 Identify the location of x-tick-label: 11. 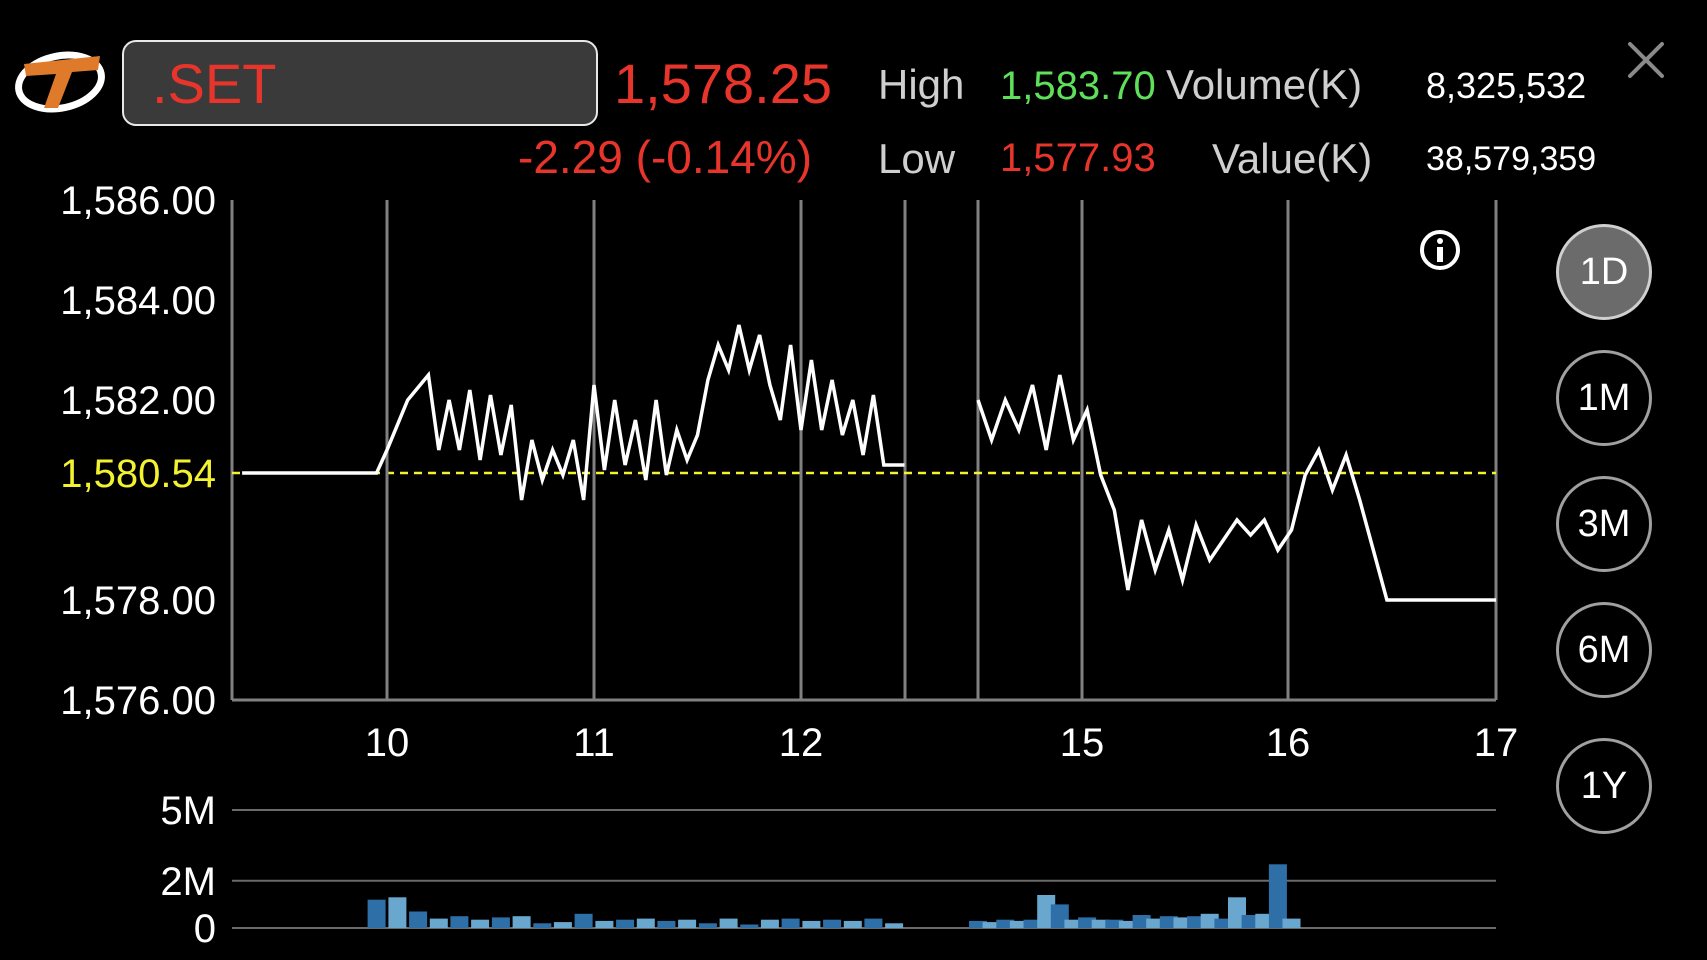
(594, 743).